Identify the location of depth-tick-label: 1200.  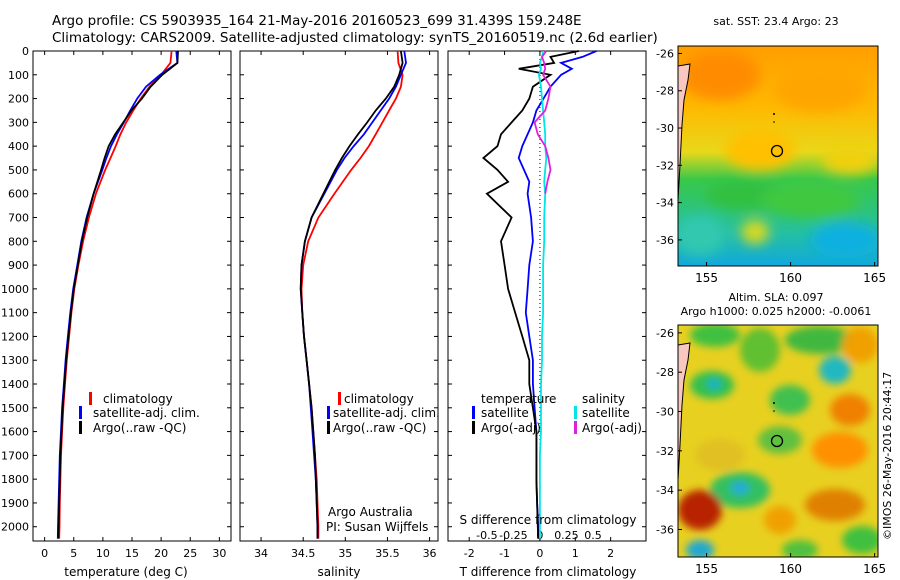
(15, 336).